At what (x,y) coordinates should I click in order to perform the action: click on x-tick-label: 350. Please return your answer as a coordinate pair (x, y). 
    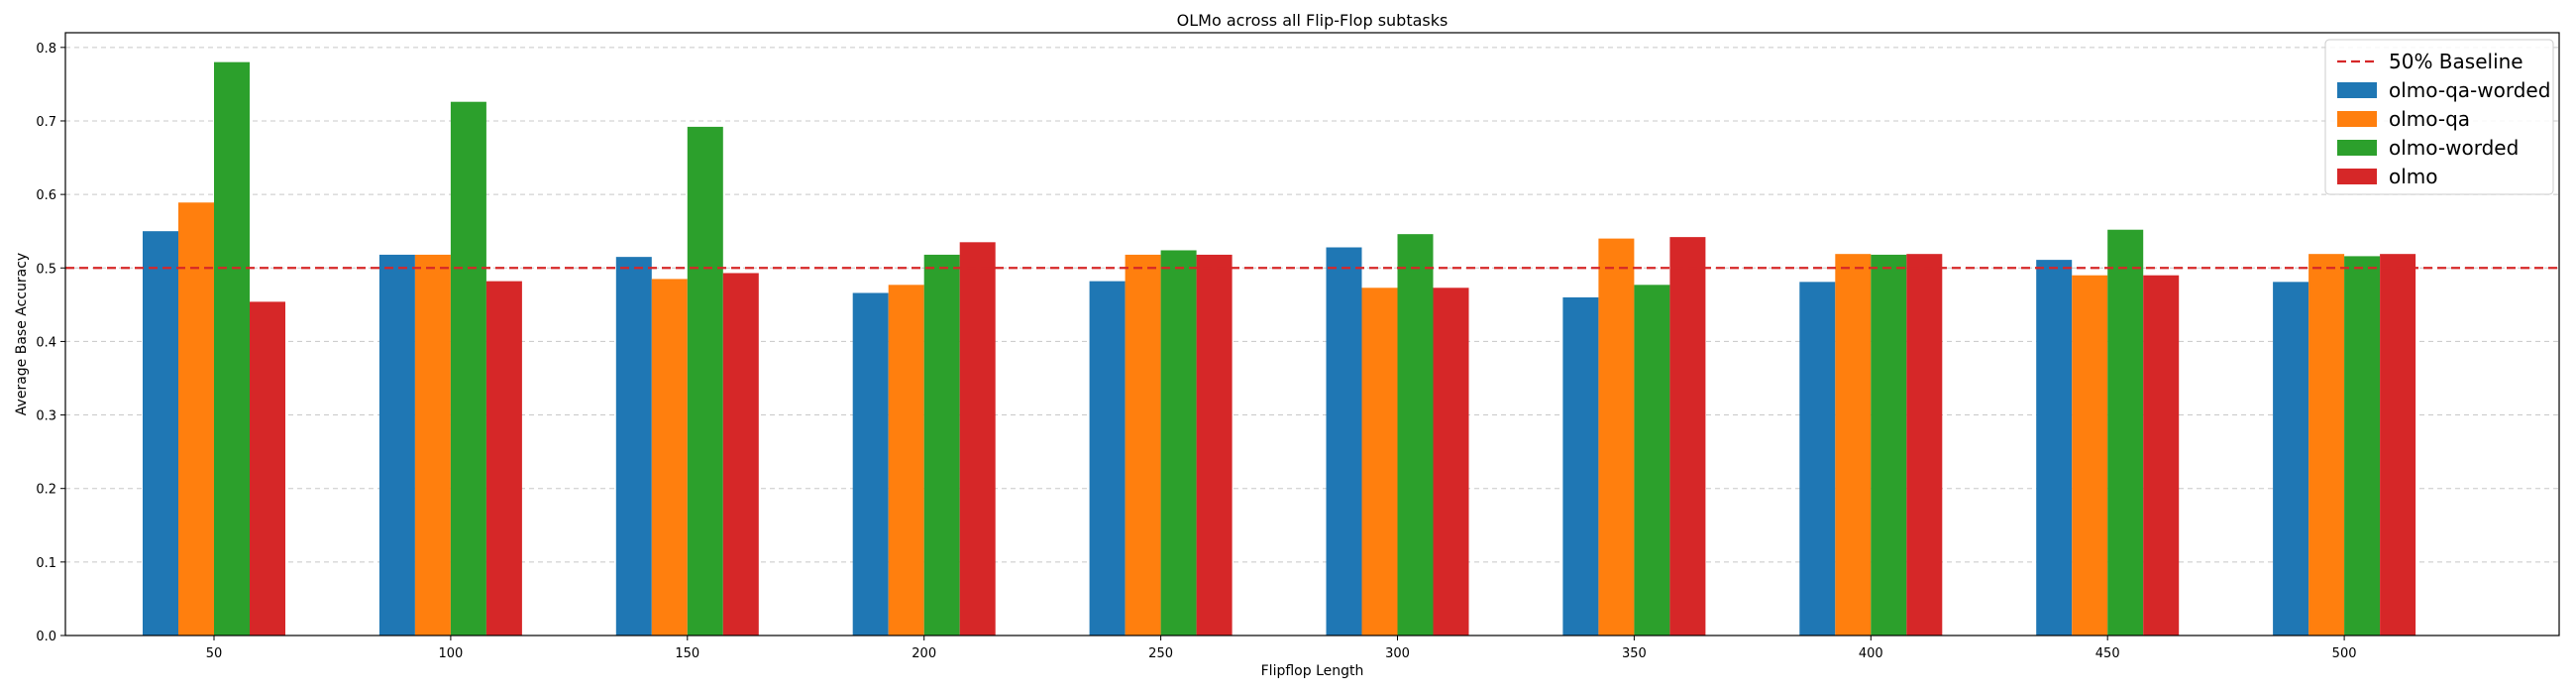
    Looking at the image, I should click on (1634, 653).